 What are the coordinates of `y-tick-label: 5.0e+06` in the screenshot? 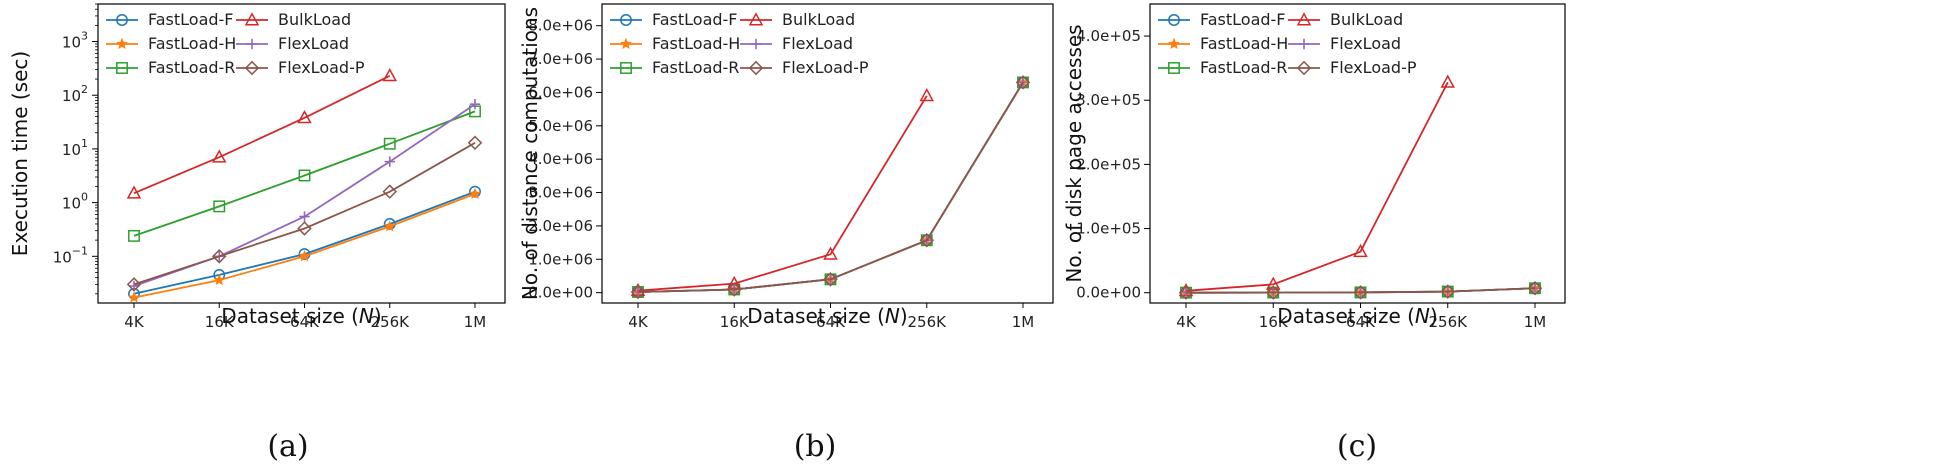 It's located at (560, 126).